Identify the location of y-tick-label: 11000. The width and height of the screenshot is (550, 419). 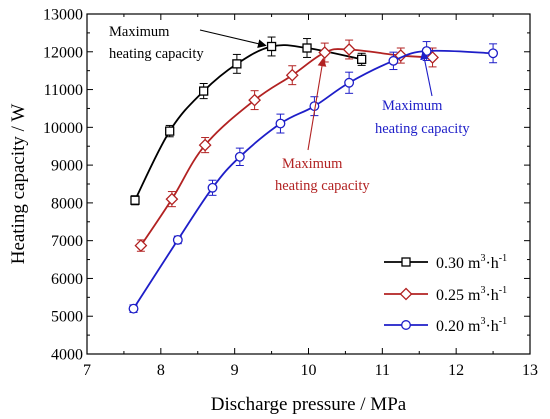
(63, 90).